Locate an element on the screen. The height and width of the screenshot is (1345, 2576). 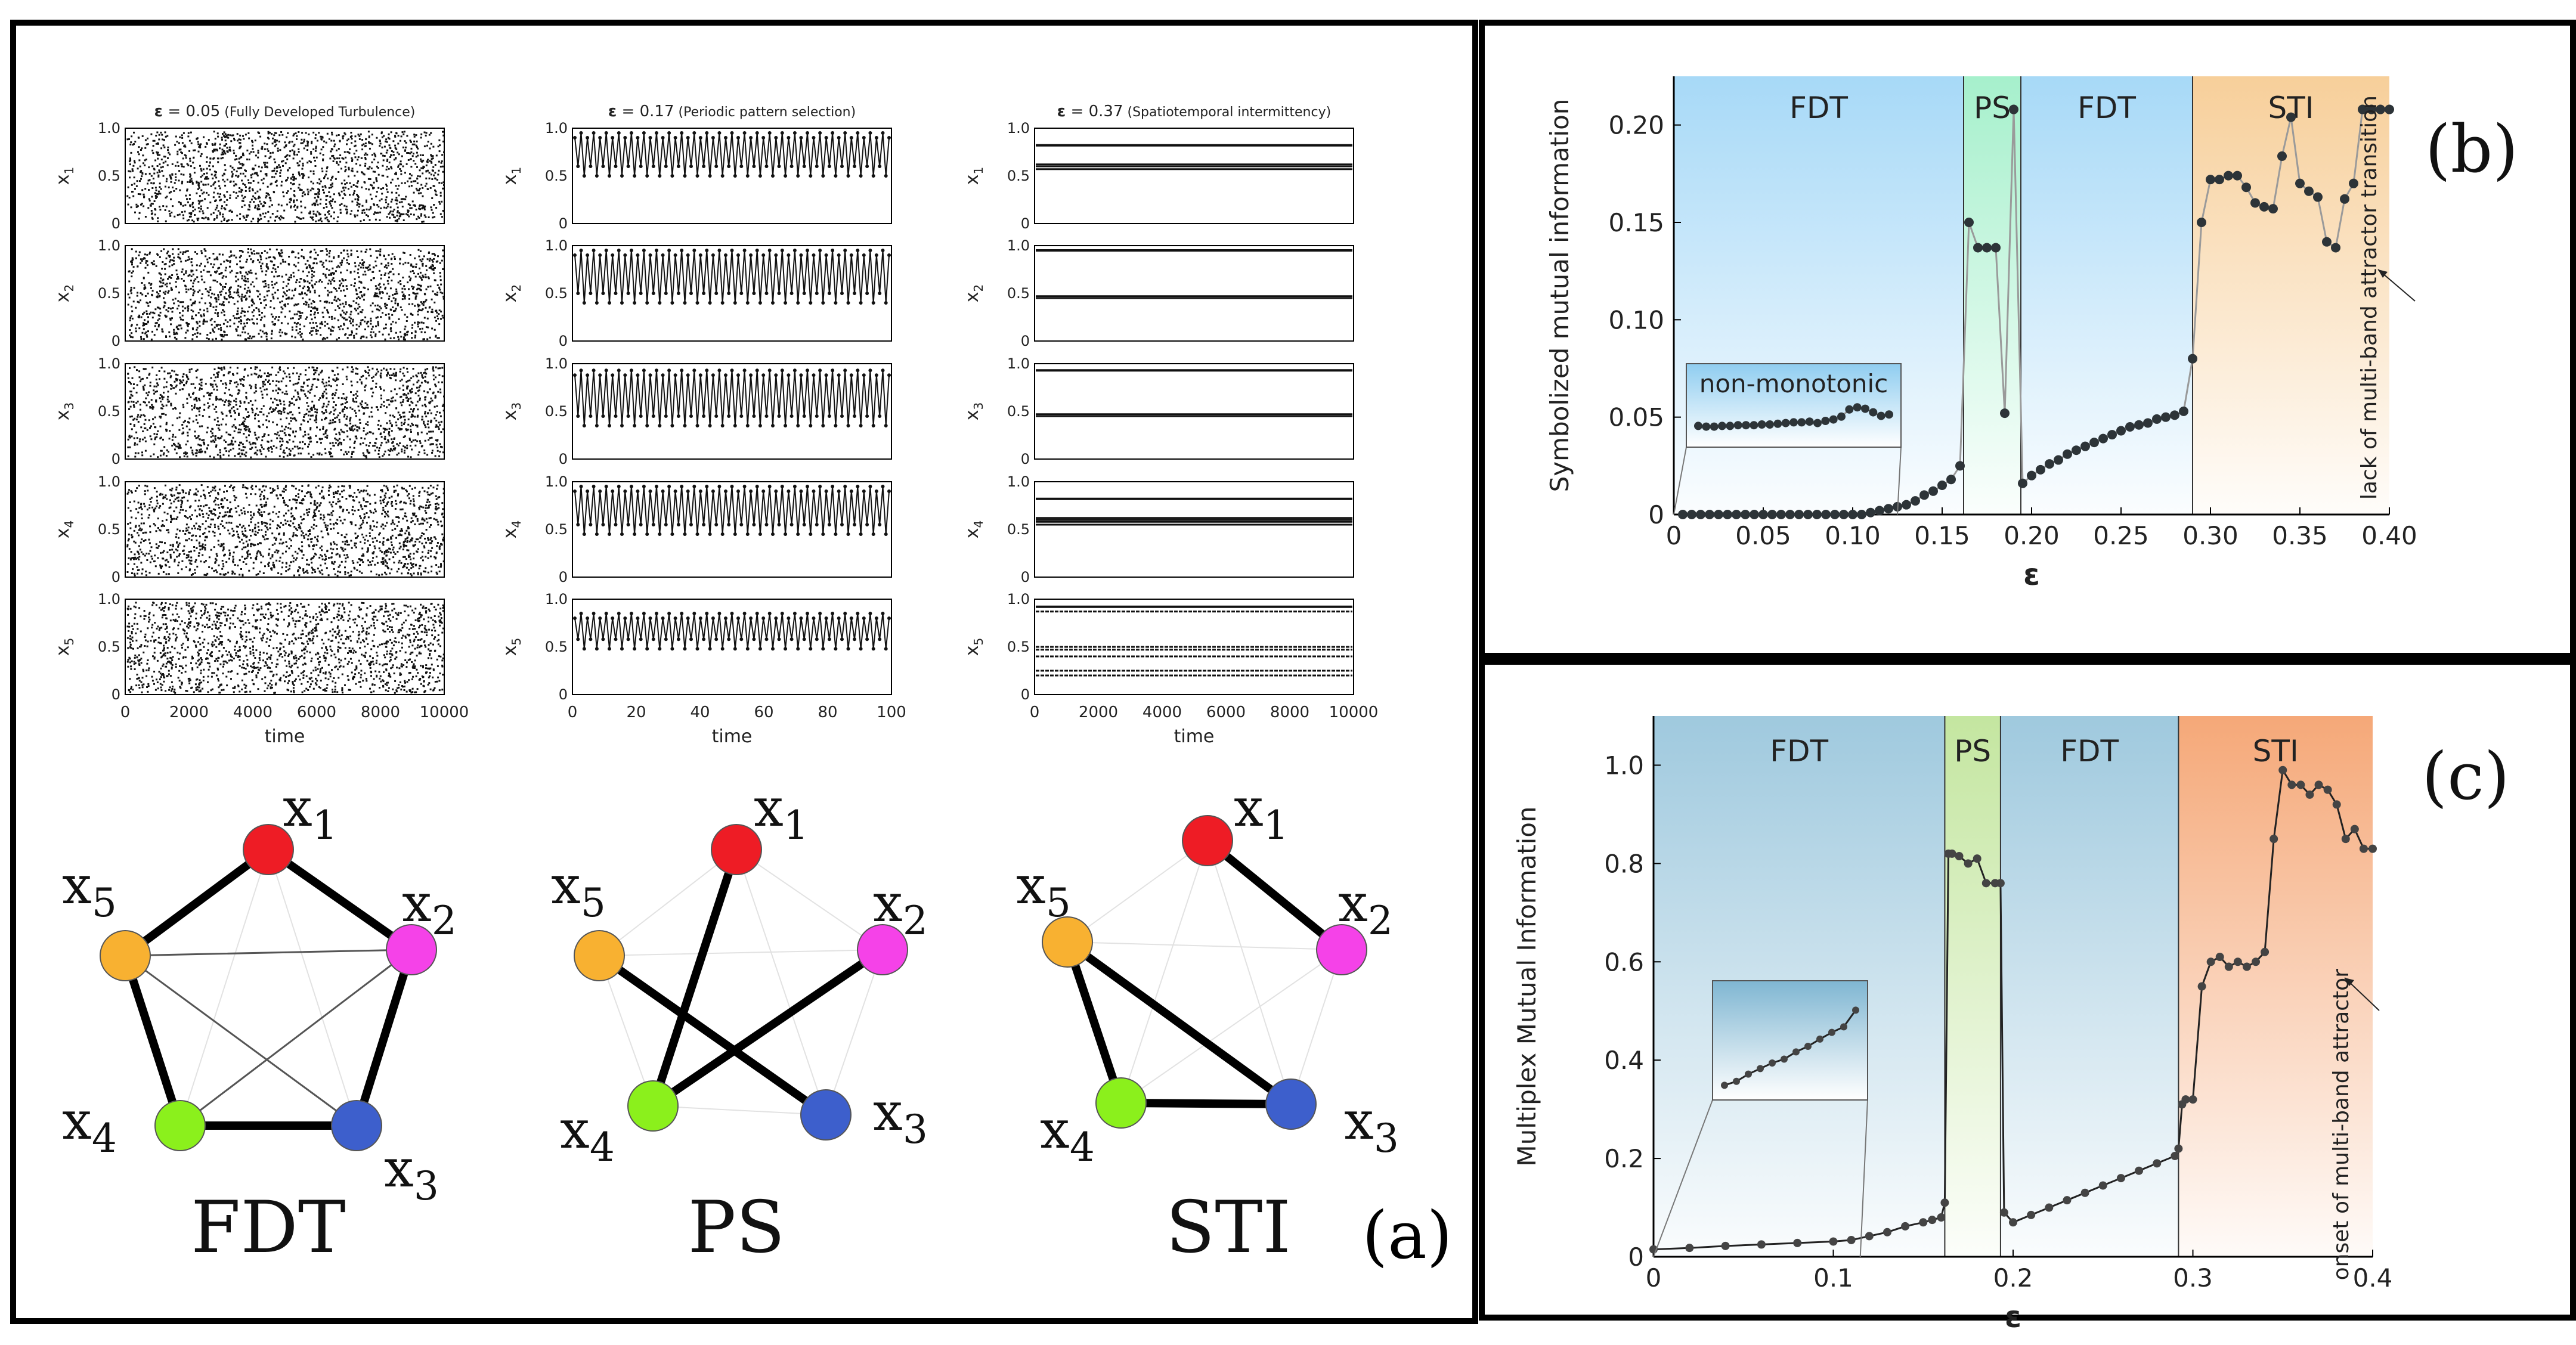
node-index: 1 is located at coordinates (1276, 825).